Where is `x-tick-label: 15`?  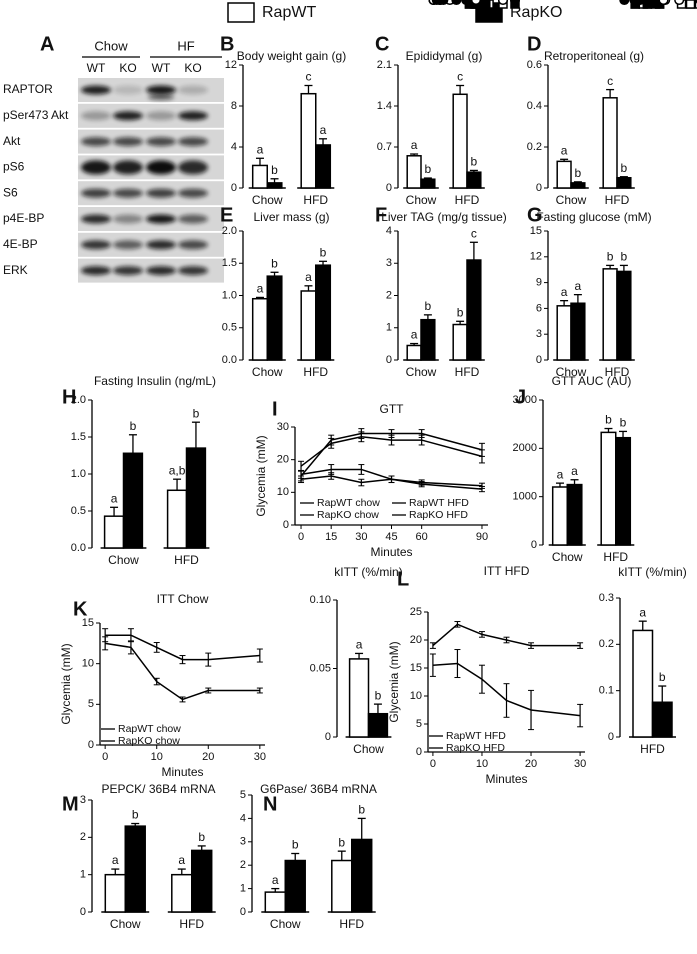
x-tick-label: 15 is located at coordinates (331, 537).